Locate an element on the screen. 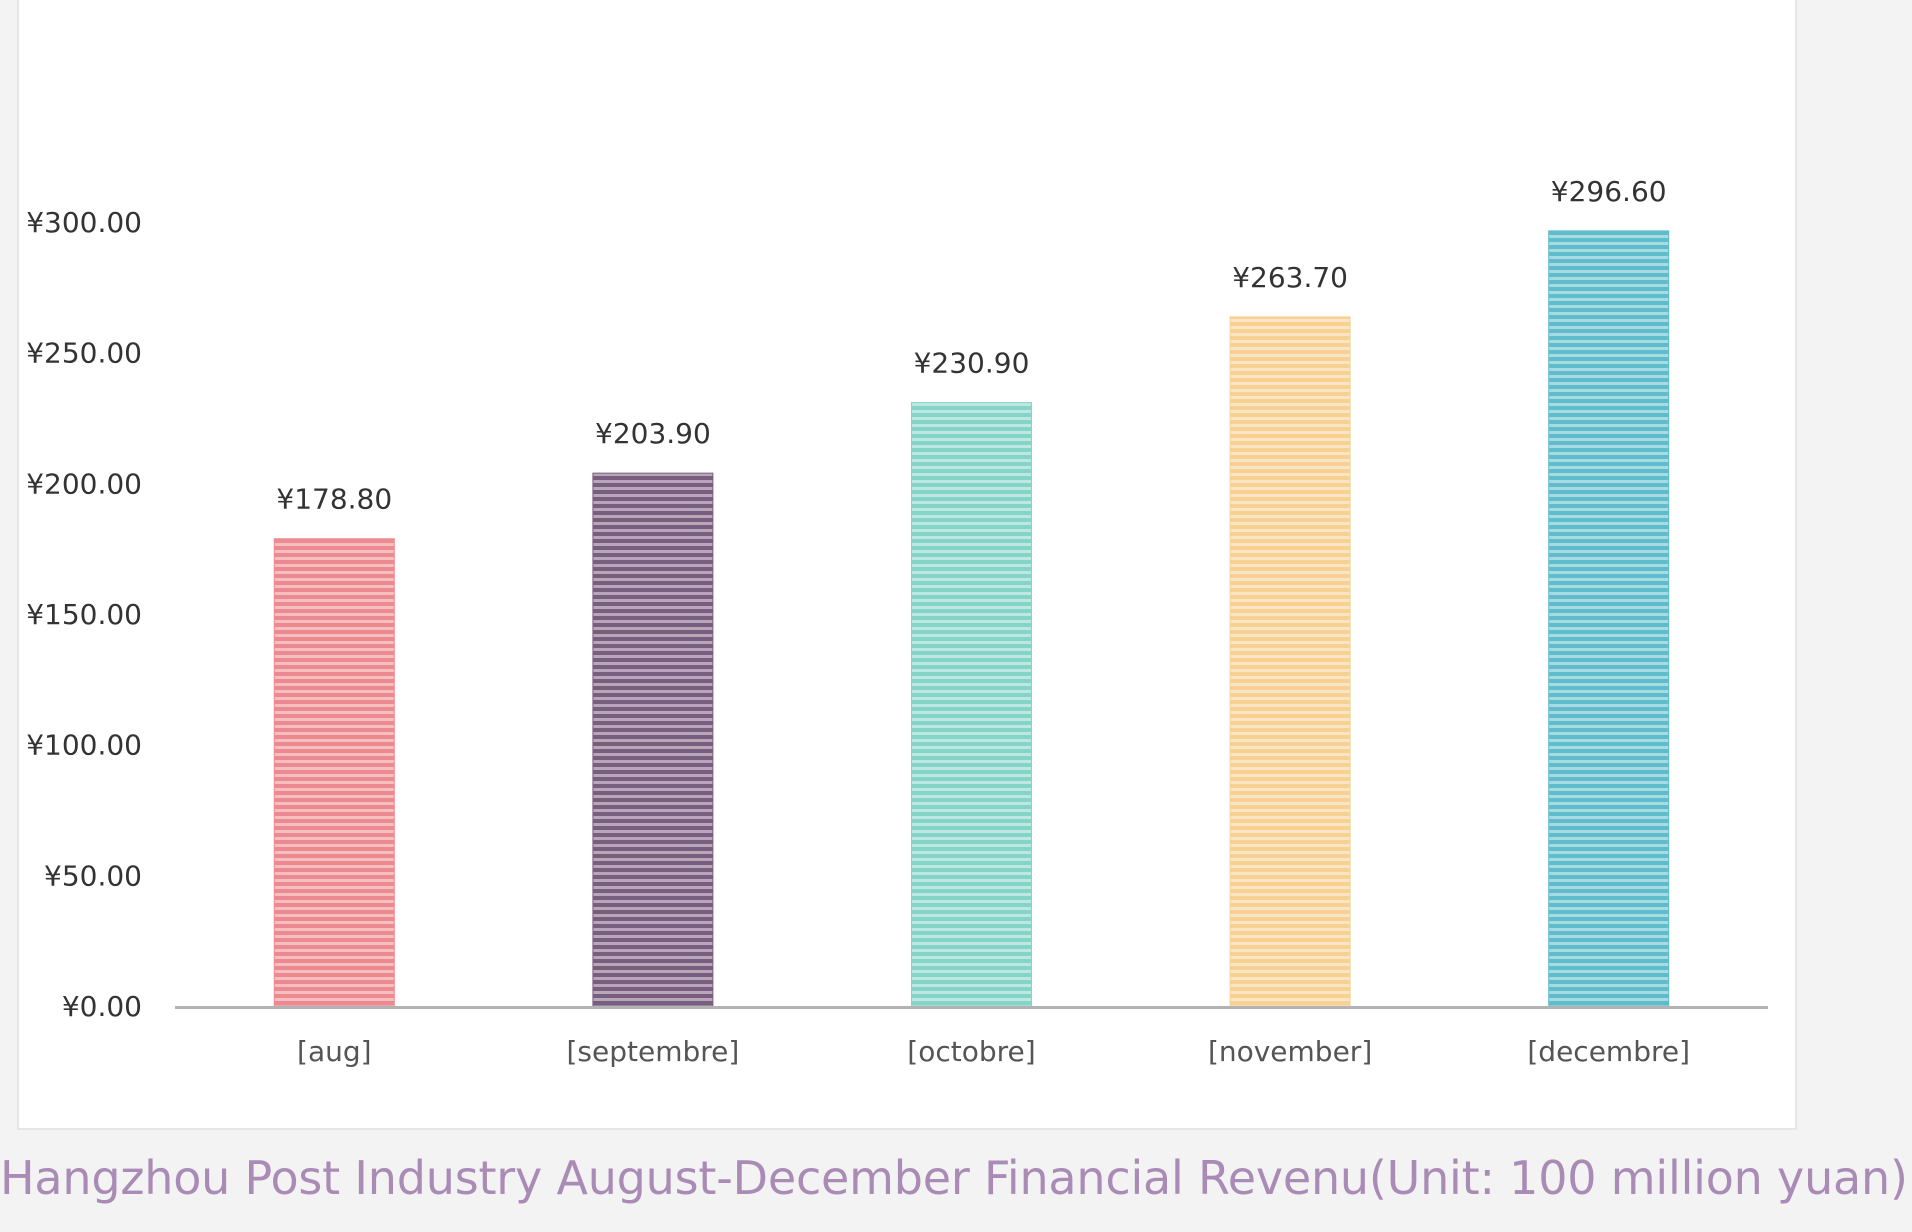 This screenshot has height=1232, width=1912. bar-septembre is located at coordinates (653, 739).